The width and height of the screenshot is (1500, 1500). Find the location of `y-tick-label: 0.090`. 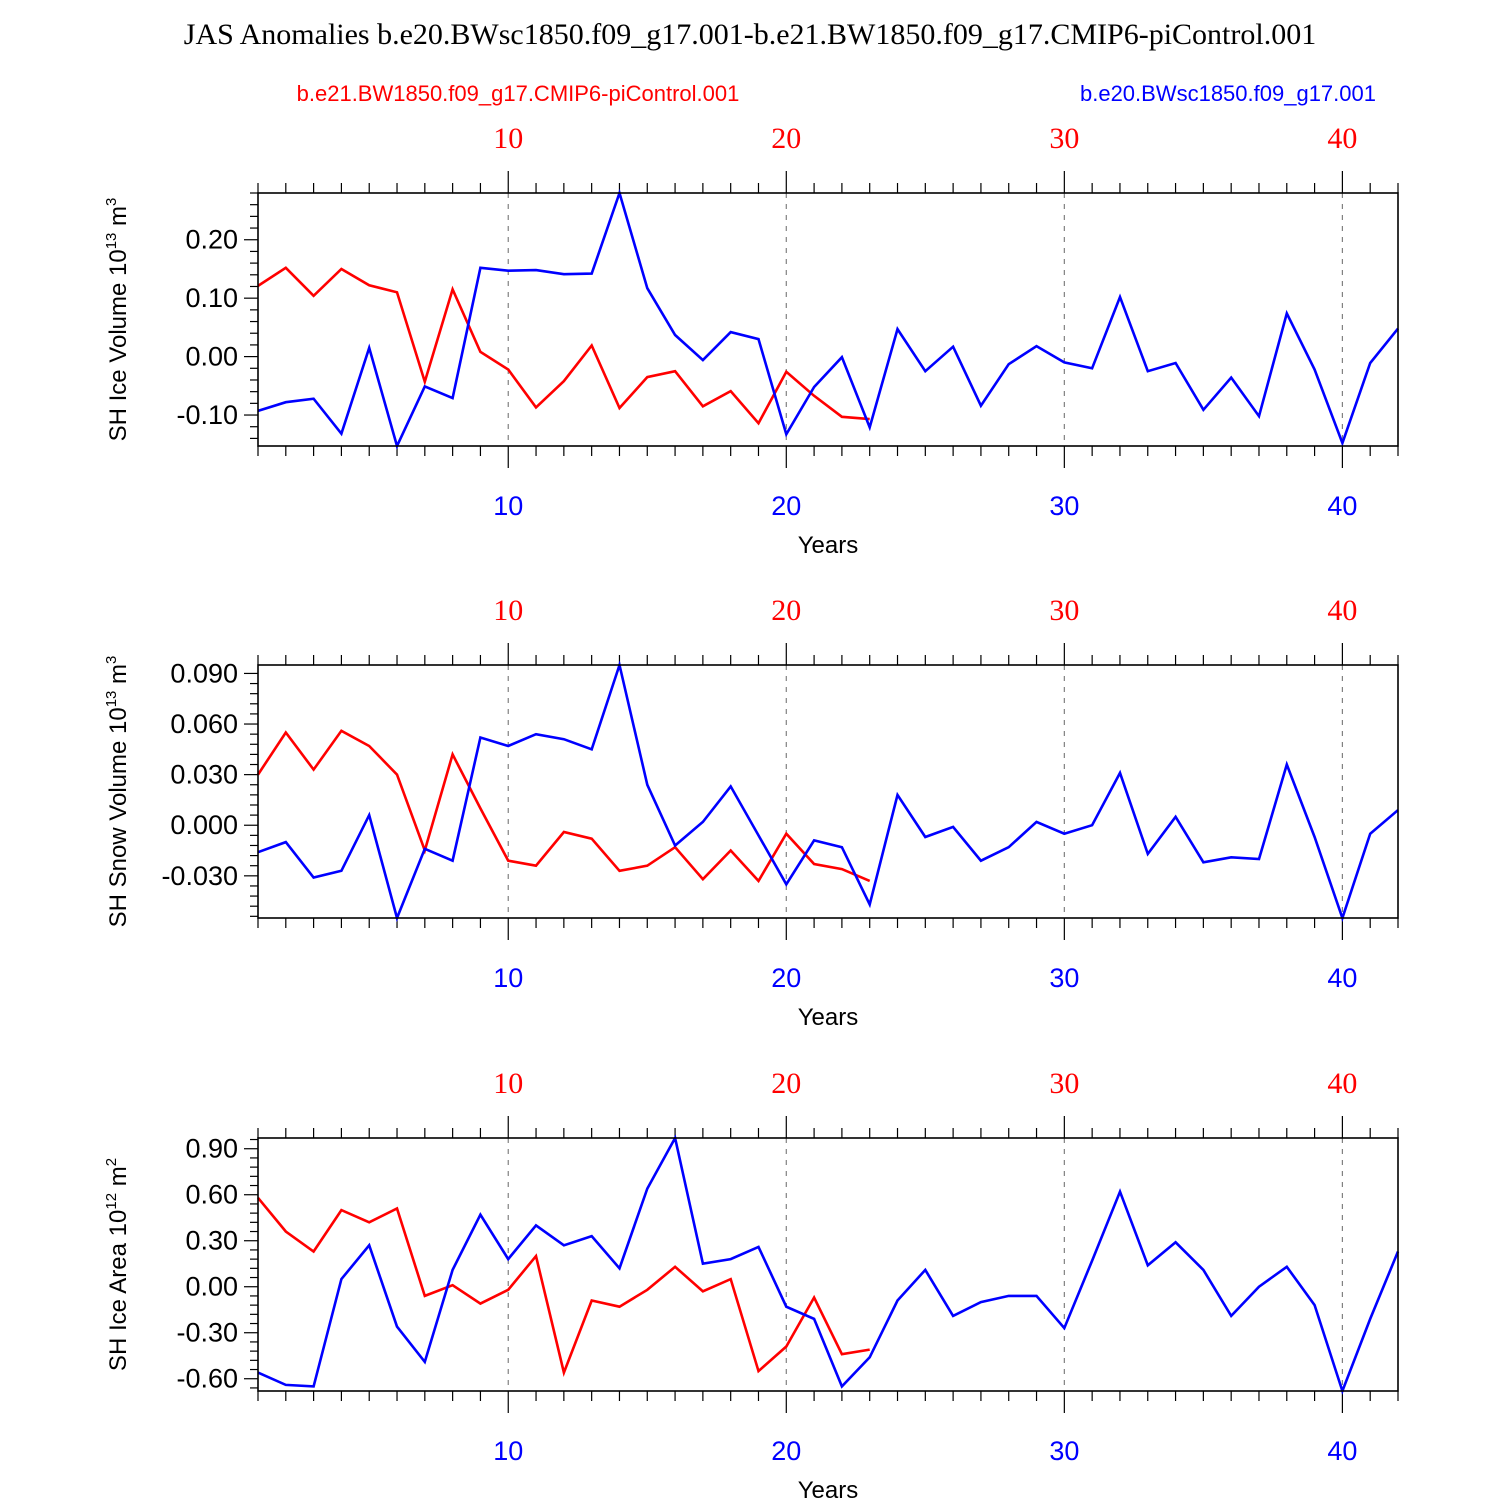

y-tick-label: 0.090 is located at coordinates (204, 673).